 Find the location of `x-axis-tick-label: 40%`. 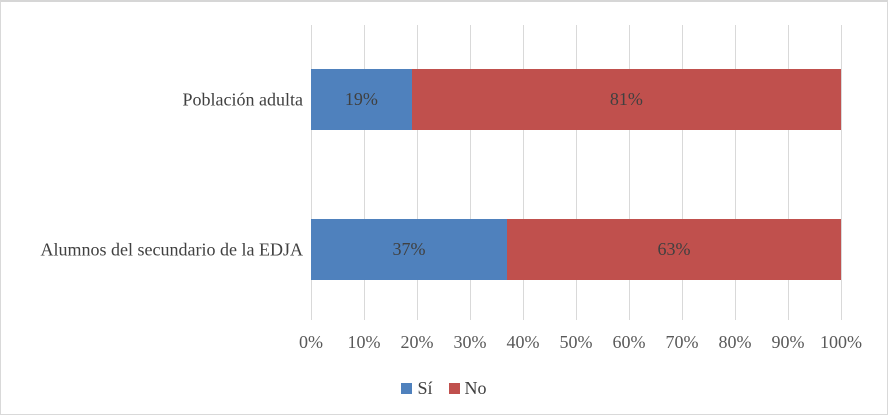

x-axis-tick-label: 40% is located at coordinates (523, 342).